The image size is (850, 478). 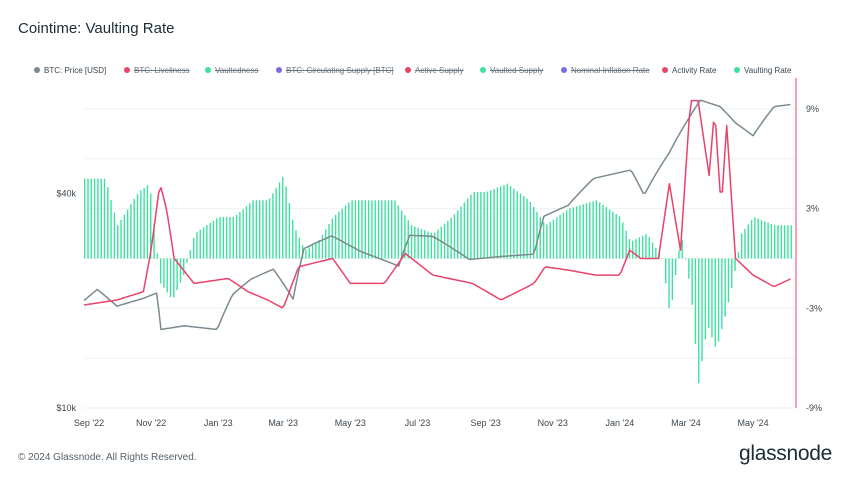 I want to click on x-axis-tick-label: Jan '23, so click(x=218, y=423).